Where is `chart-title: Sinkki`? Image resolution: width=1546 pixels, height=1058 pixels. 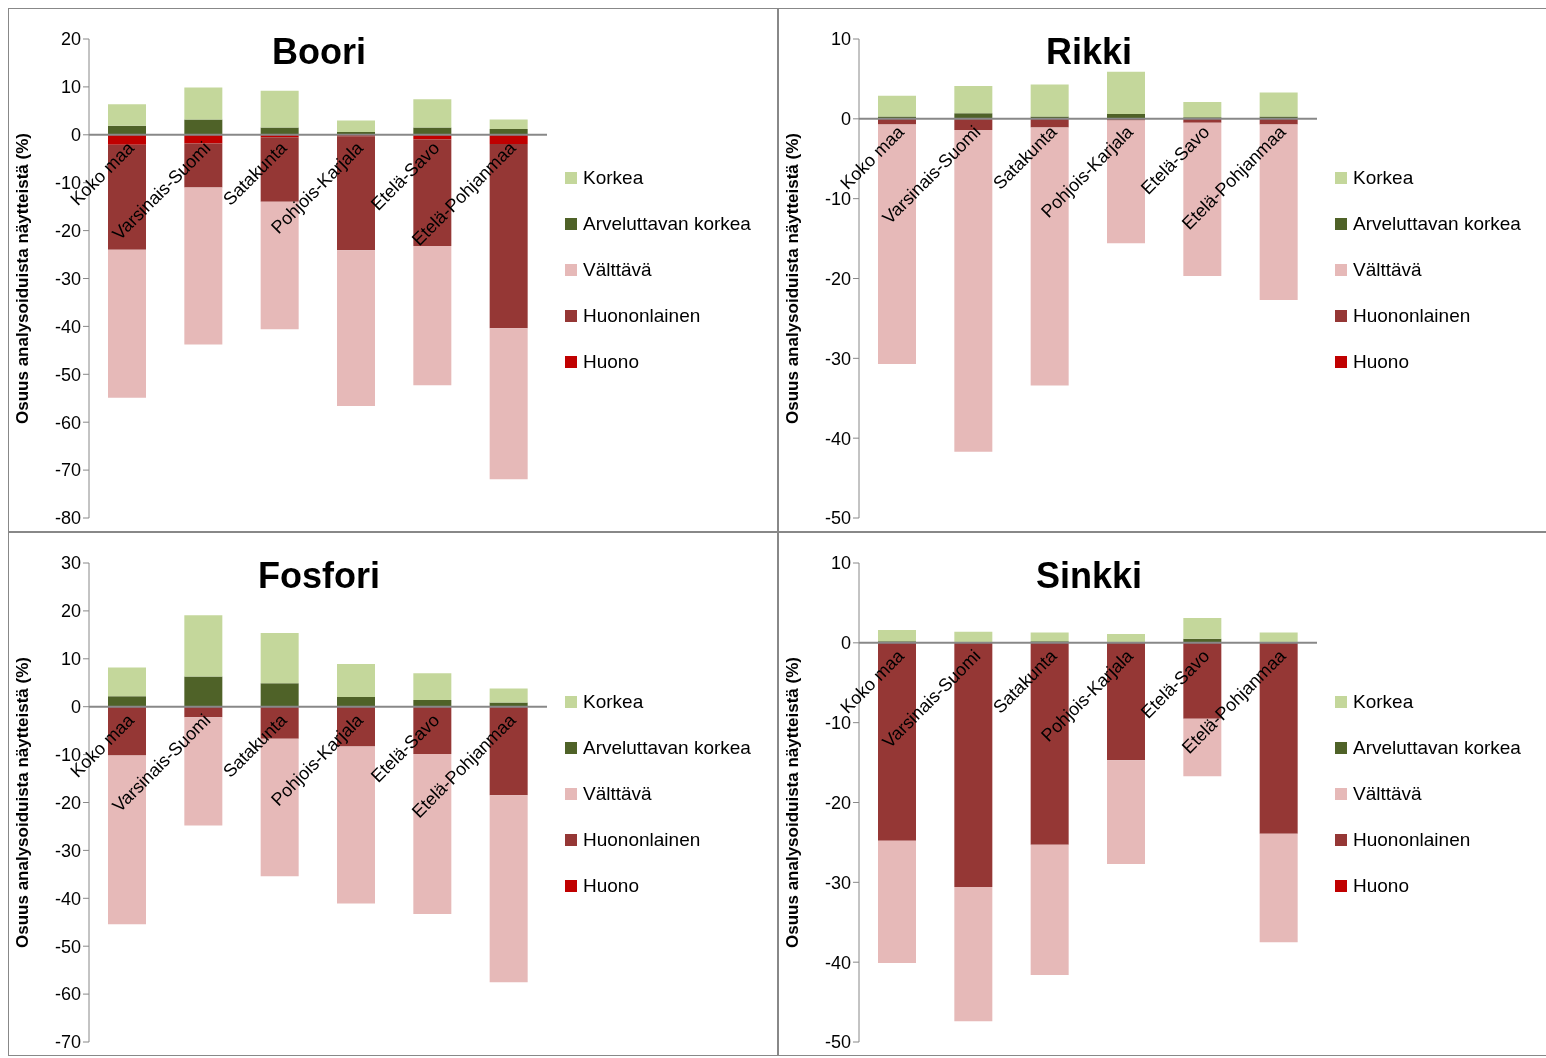
chart-title: Sinkki is located at coordinates (1089, 576).